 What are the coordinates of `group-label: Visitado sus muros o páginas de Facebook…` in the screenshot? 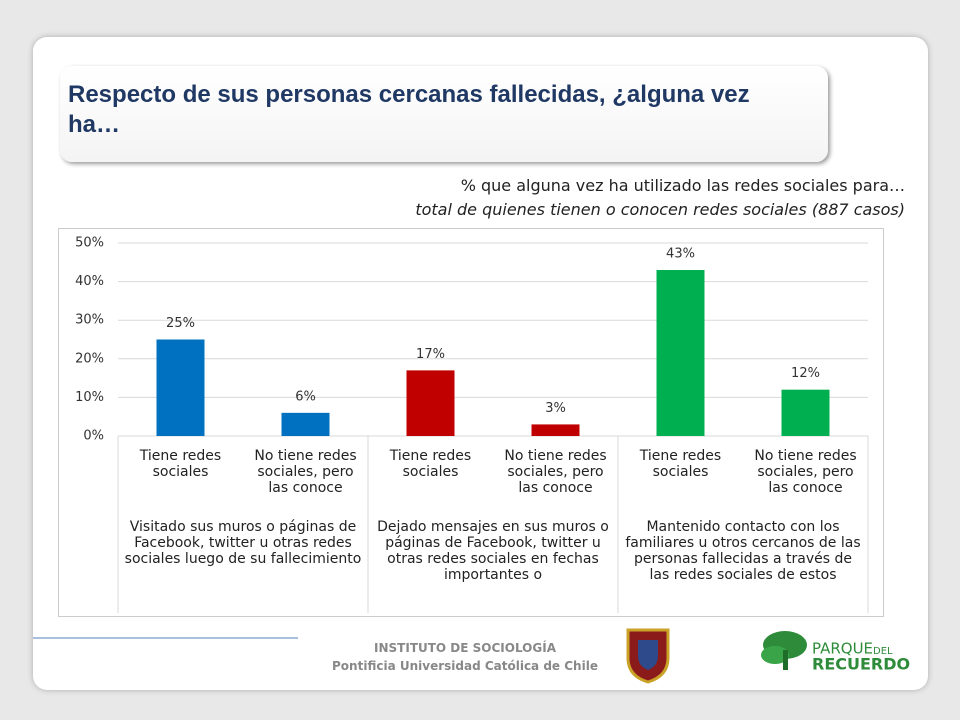 It's located at (243, 543).